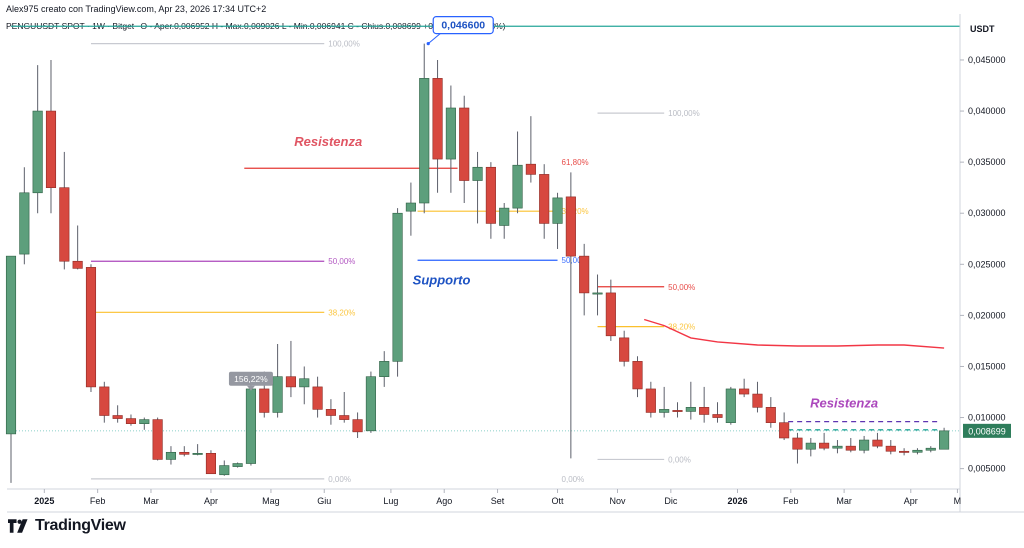 The image size is (1024, 548). What do you see at coordinates (618, 501) in the screenshot?
I see `time-tick-label: Nov` at bounding box center [618, 501].